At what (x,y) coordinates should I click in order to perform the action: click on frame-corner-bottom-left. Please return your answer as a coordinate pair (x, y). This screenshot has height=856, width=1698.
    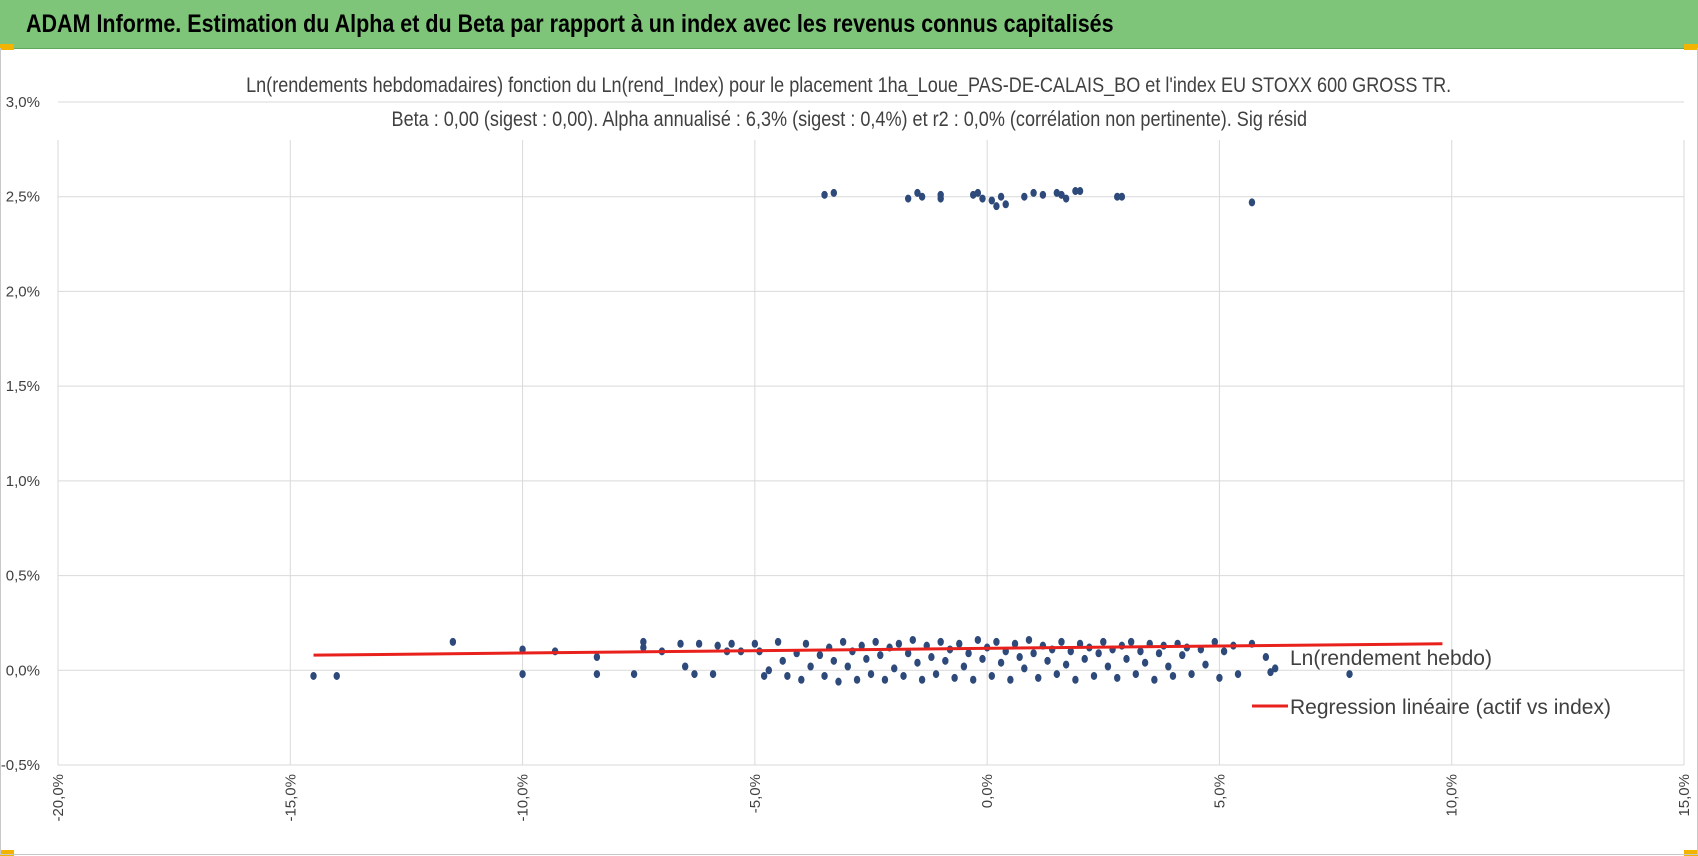
    Looking at the image, I should click on (7, 853).